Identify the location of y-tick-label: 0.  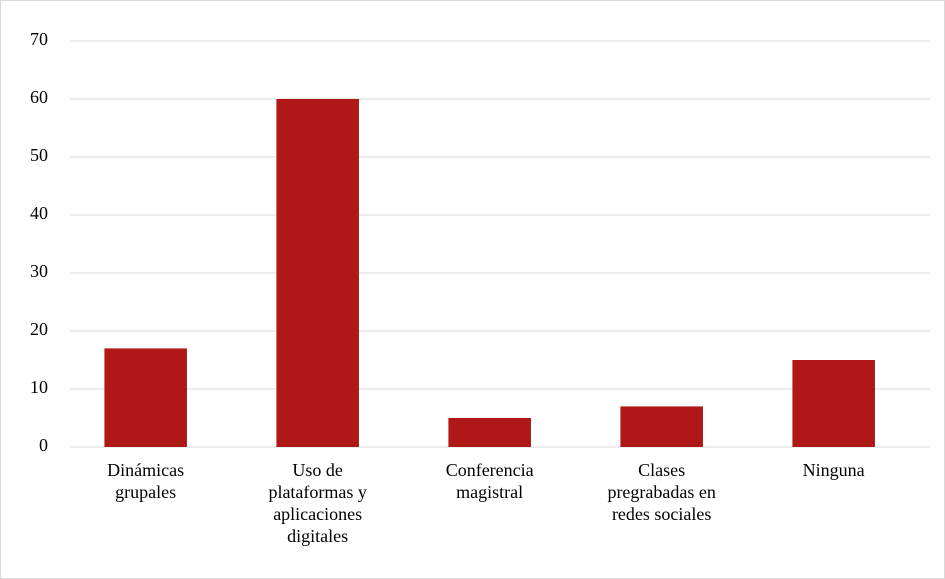
(43, 445).